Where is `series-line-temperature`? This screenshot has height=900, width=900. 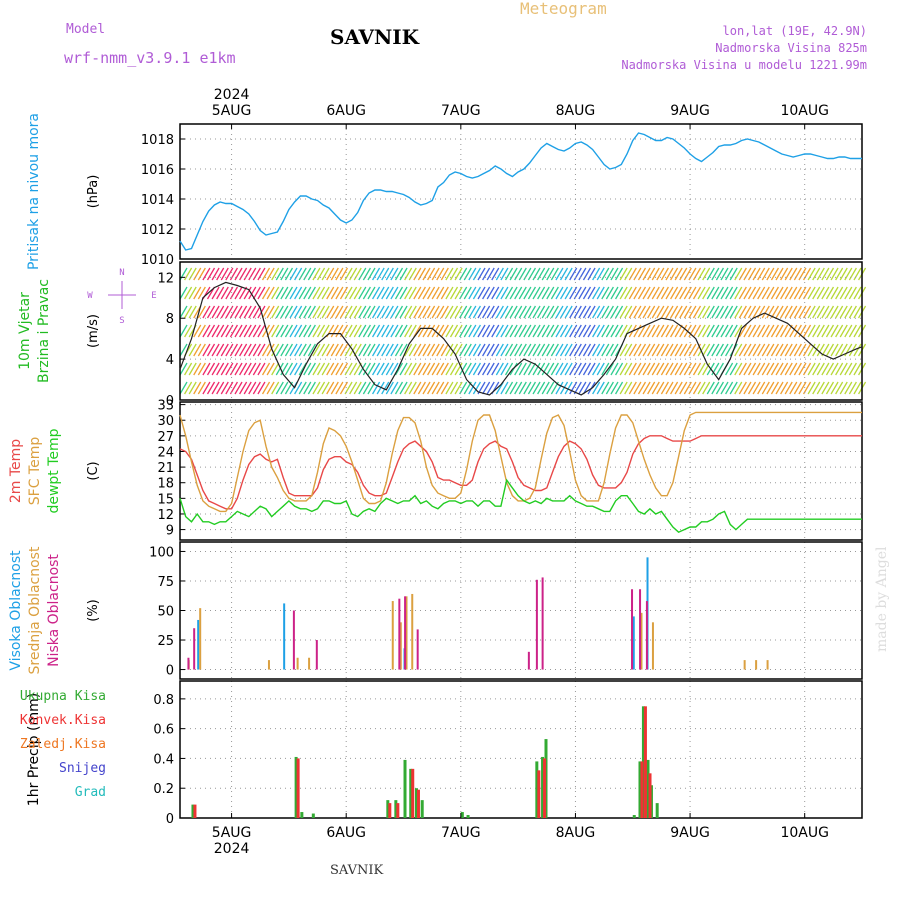
series-line-temperature is located at coordinates (520, 506).